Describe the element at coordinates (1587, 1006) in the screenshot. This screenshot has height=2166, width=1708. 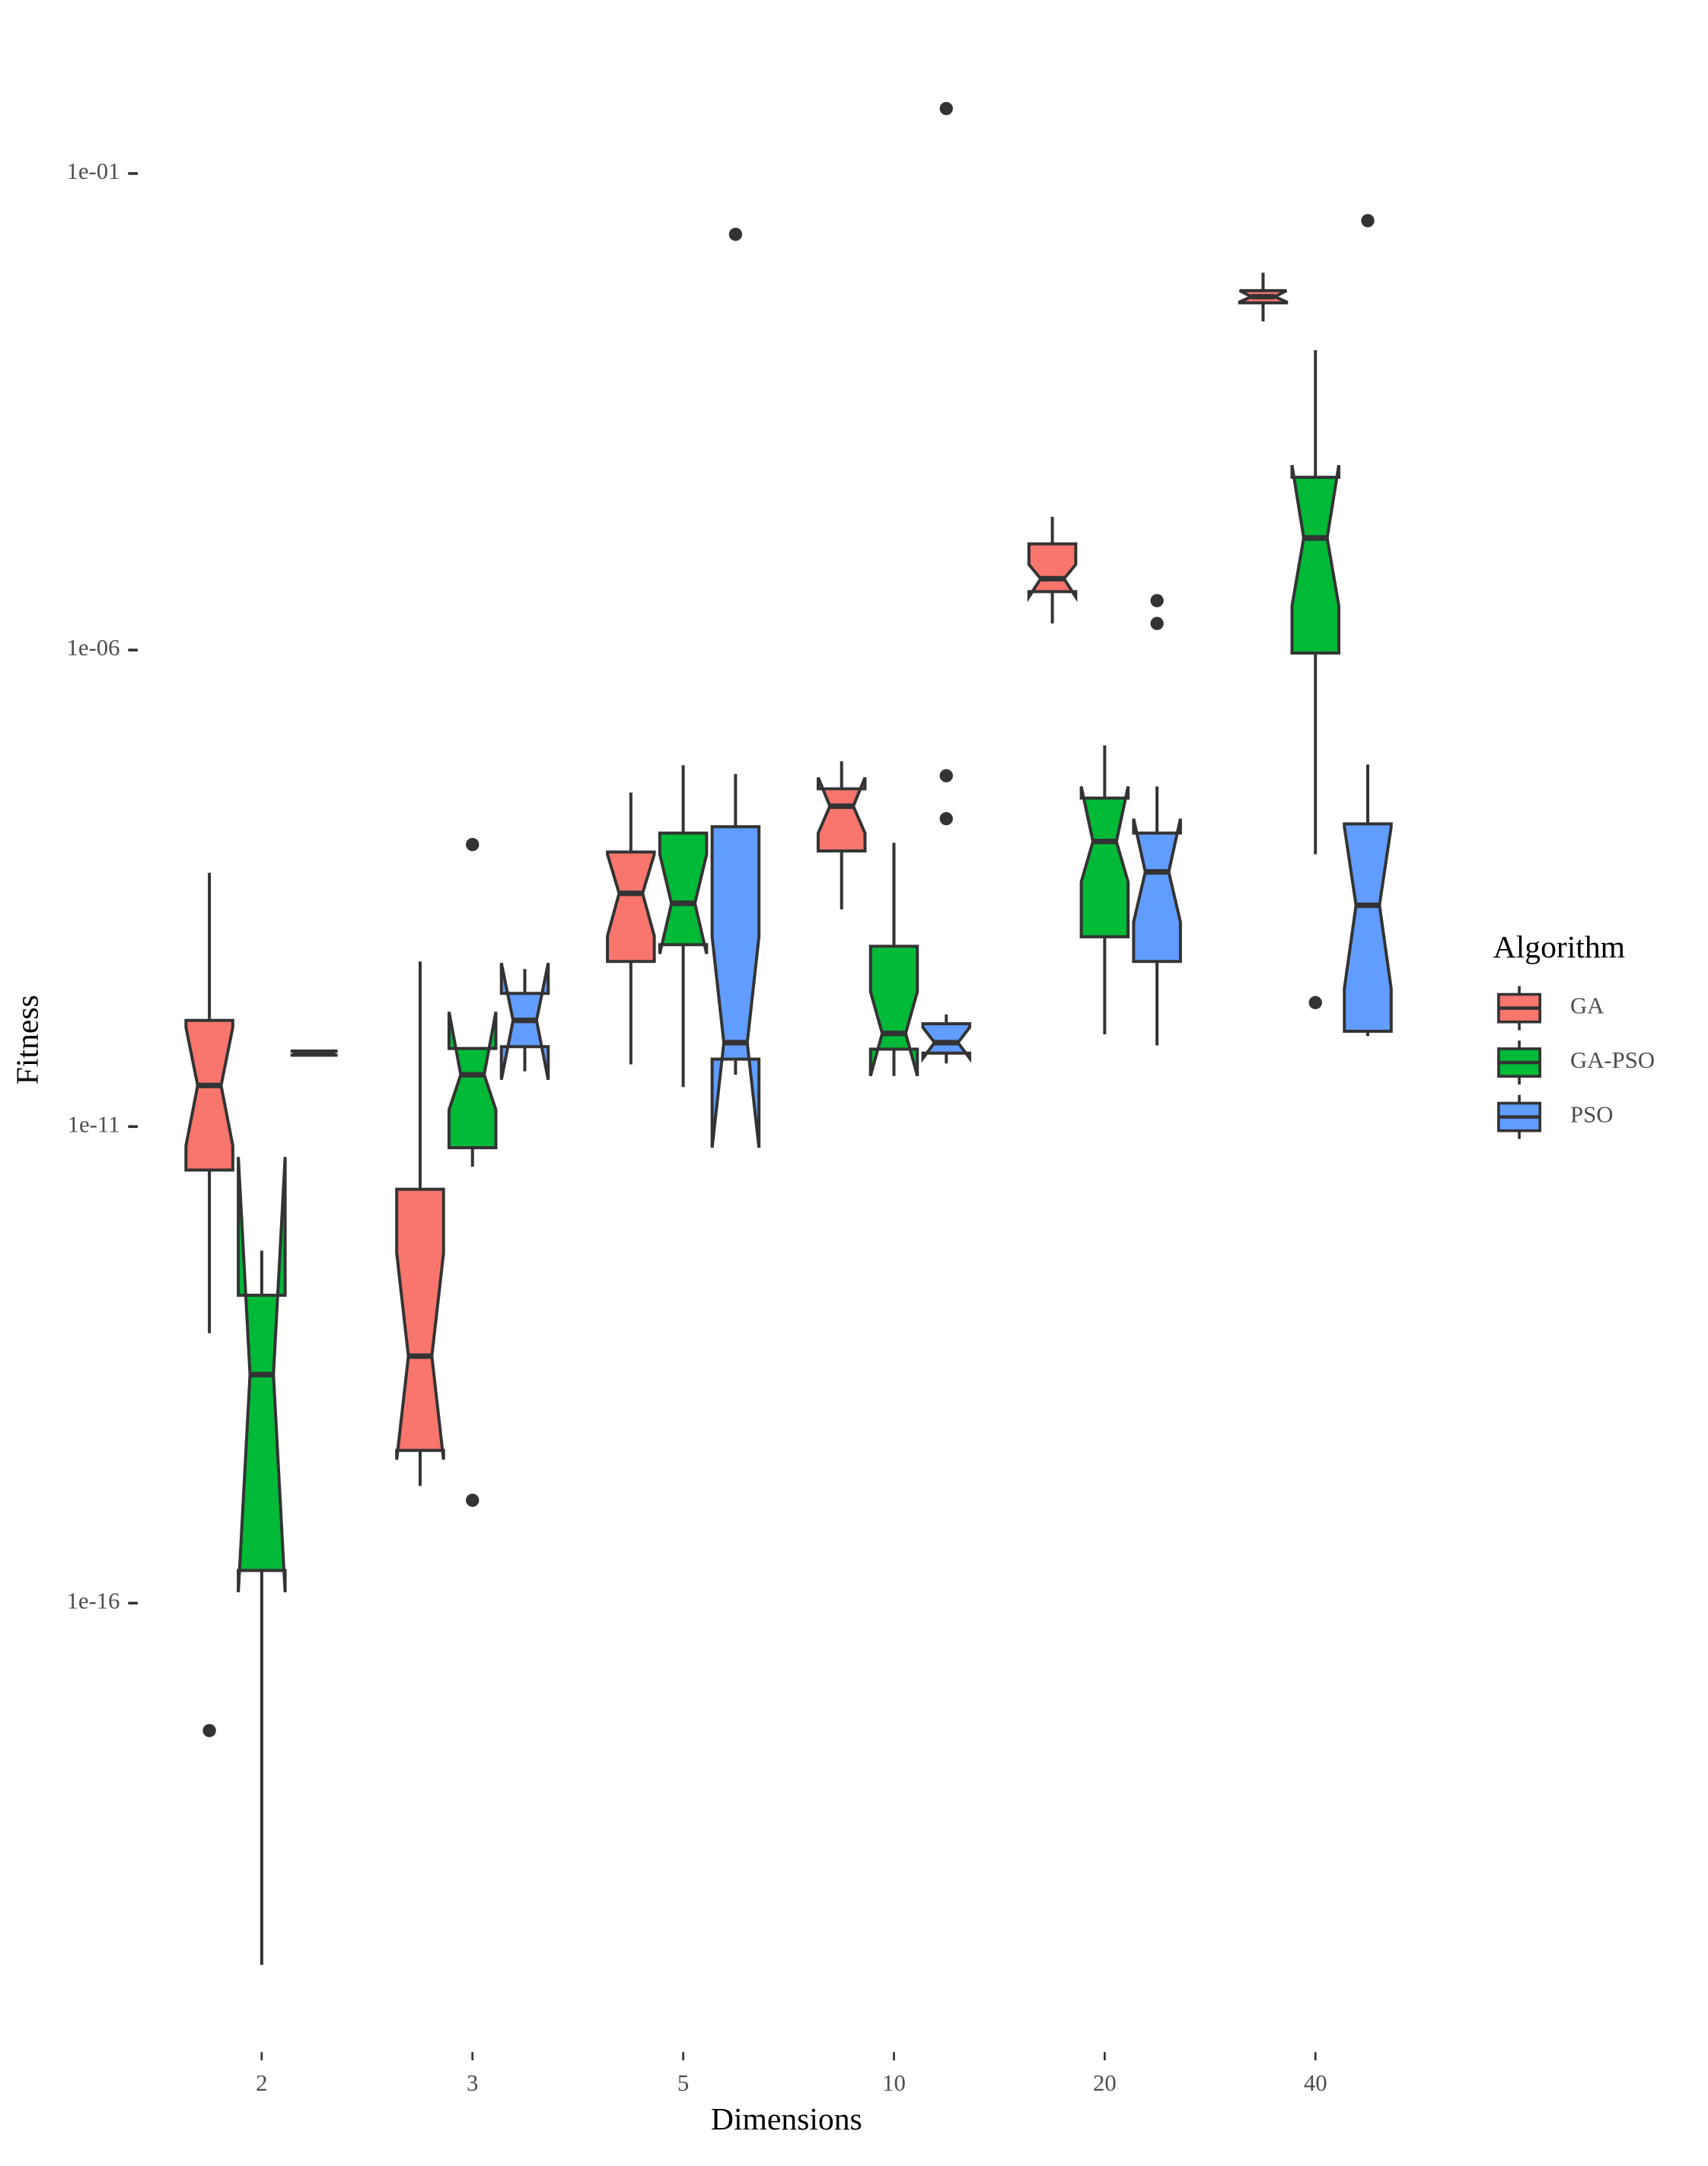
I see `legend-label: GA` at that location.